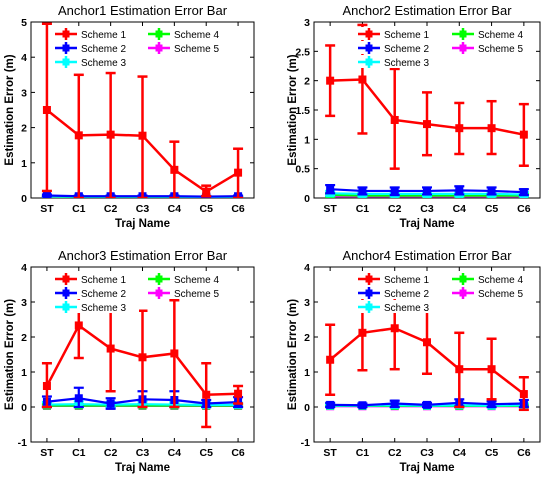 This screenshot has height=487, width=550. I want to click on x-tick-label: C6, so click(524, 453).